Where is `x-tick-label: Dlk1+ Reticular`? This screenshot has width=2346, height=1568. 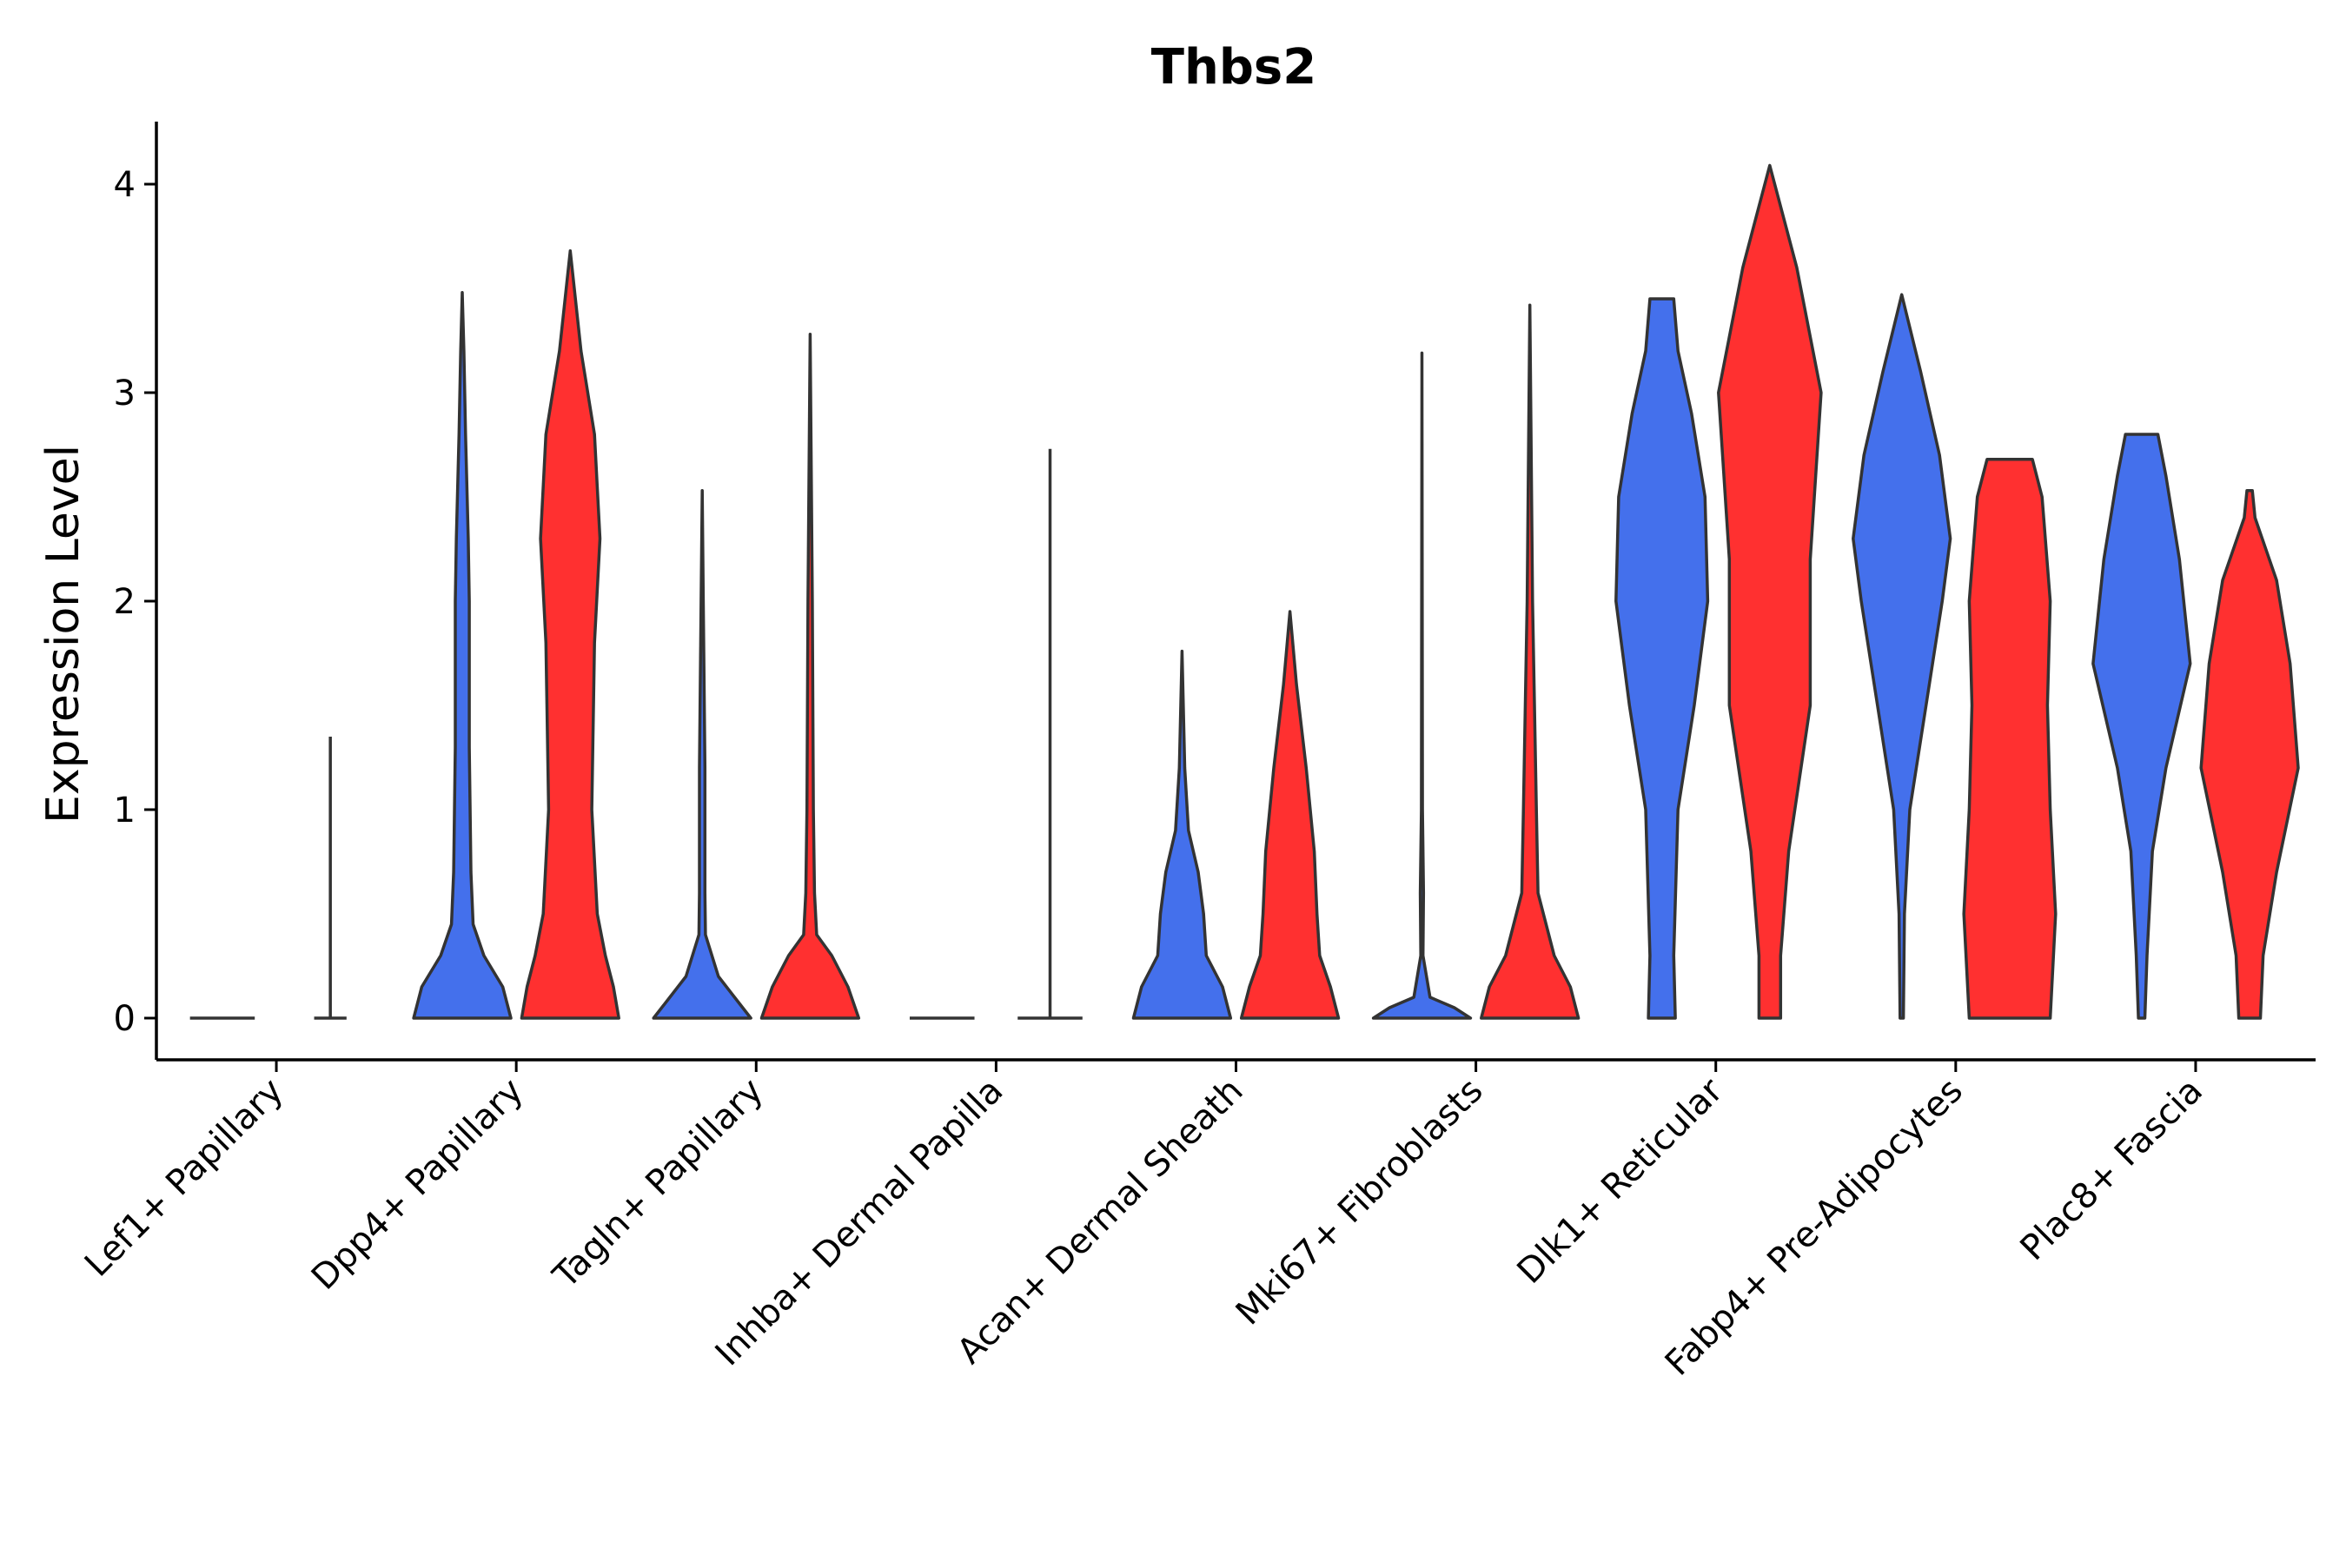 x-tick-label: Dlk1+ Reticular is located at coordinates (1621, 1181).